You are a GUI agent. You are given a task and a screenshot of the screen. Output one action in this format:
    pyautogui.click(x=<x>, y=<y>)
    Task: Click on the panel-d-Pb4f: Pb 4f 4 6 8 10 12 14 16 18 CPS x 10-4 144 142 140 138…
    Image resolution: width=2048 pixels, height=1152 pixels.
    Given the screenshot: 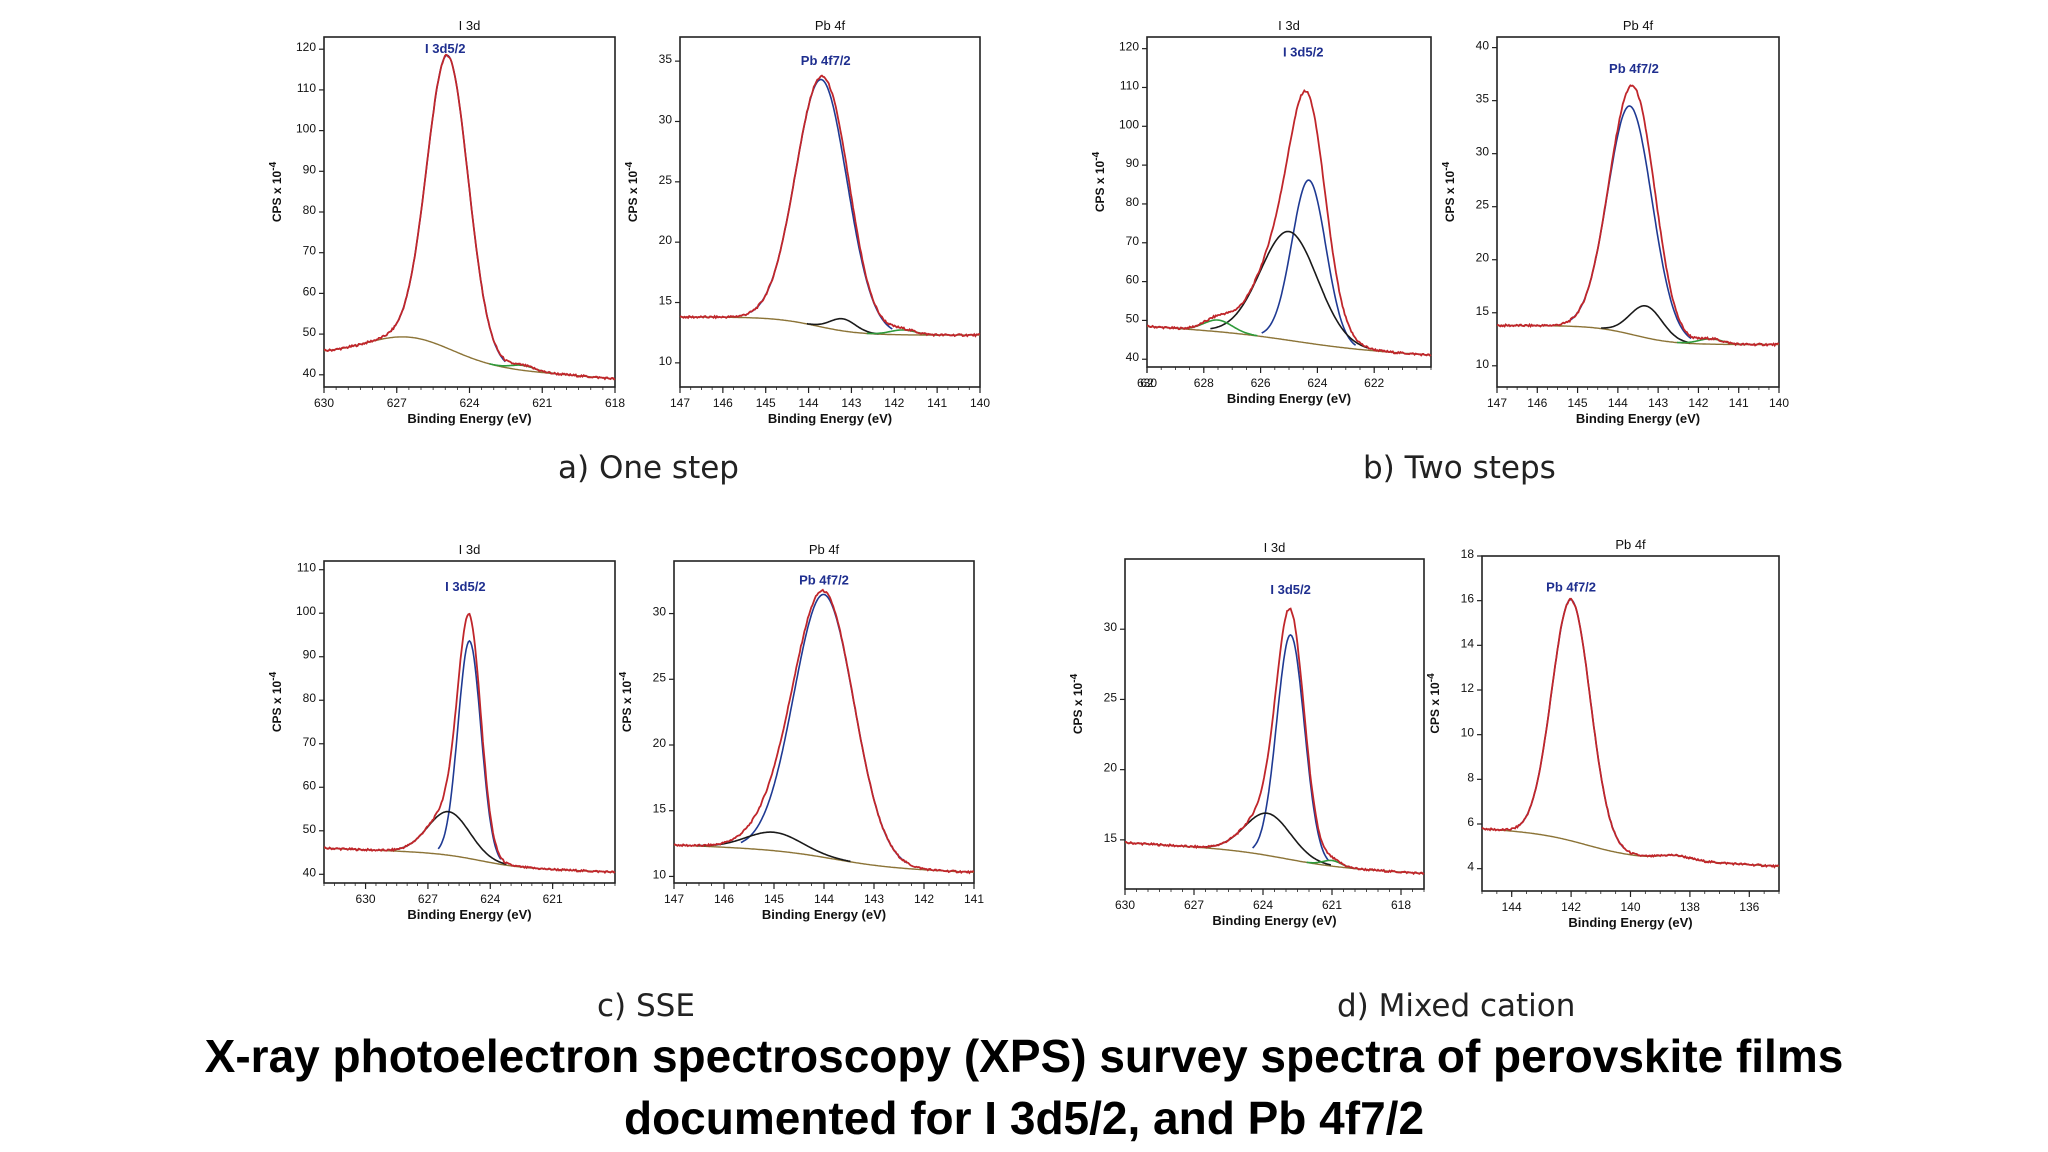 What is the action you would take?
    pyautogui.click(x=1603, y=733)
    